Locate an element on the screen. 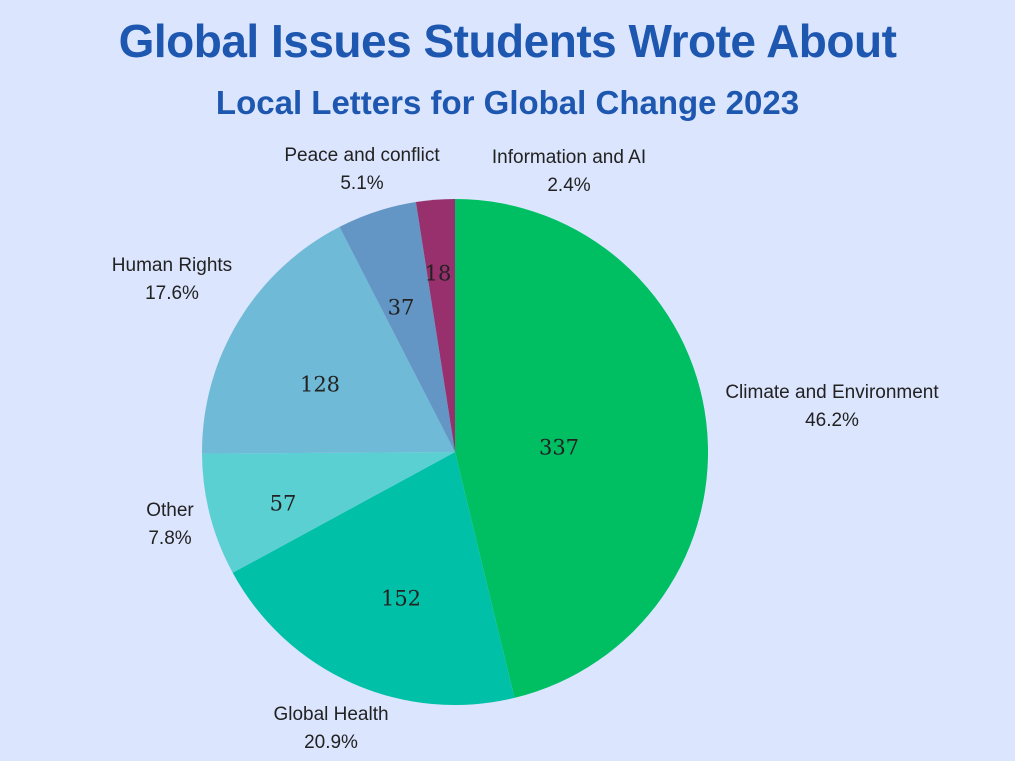  chart-subtitle: Local Letters for Global Change 2023 is located at coordinates (507, 102).